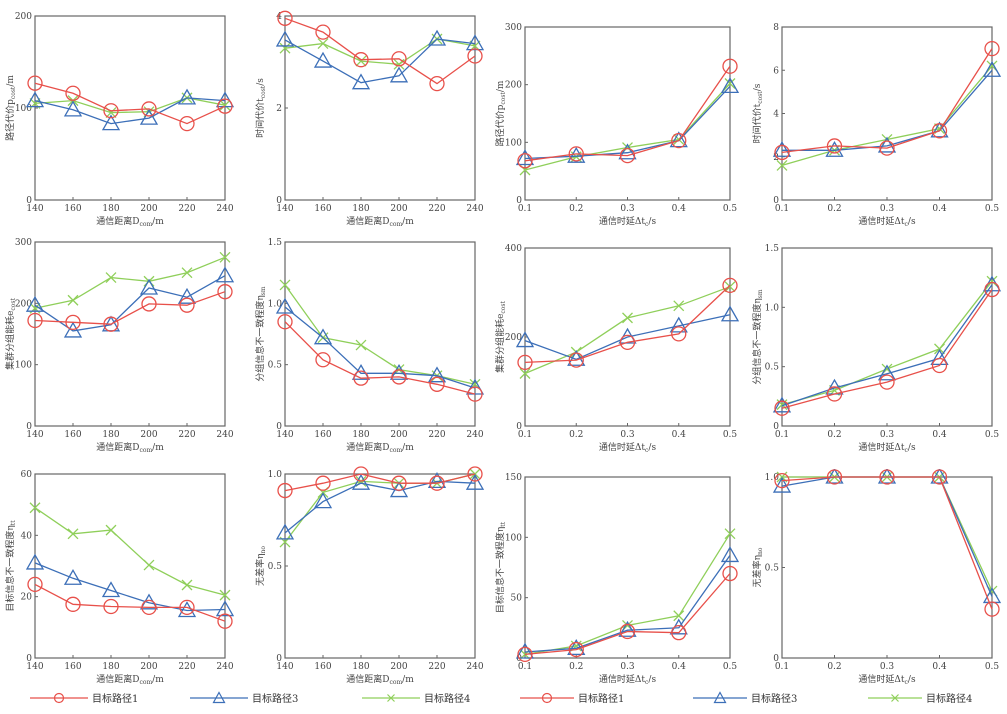  What do you see at coordinates (130, 221) in the screenshot?
I see `x-axis-label: 通信距离Dcom/m` at bounding box center [130, 221].